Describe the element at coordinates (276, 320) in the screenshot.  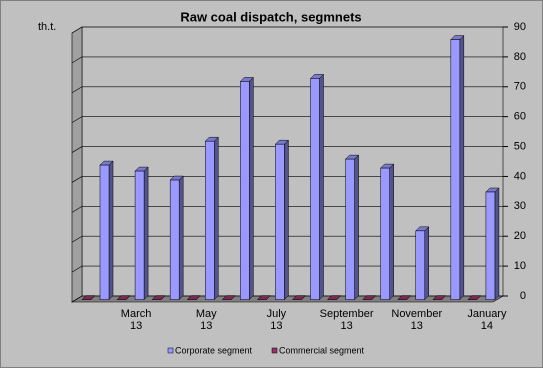
I see `x-tick-label: July 13` at that location.